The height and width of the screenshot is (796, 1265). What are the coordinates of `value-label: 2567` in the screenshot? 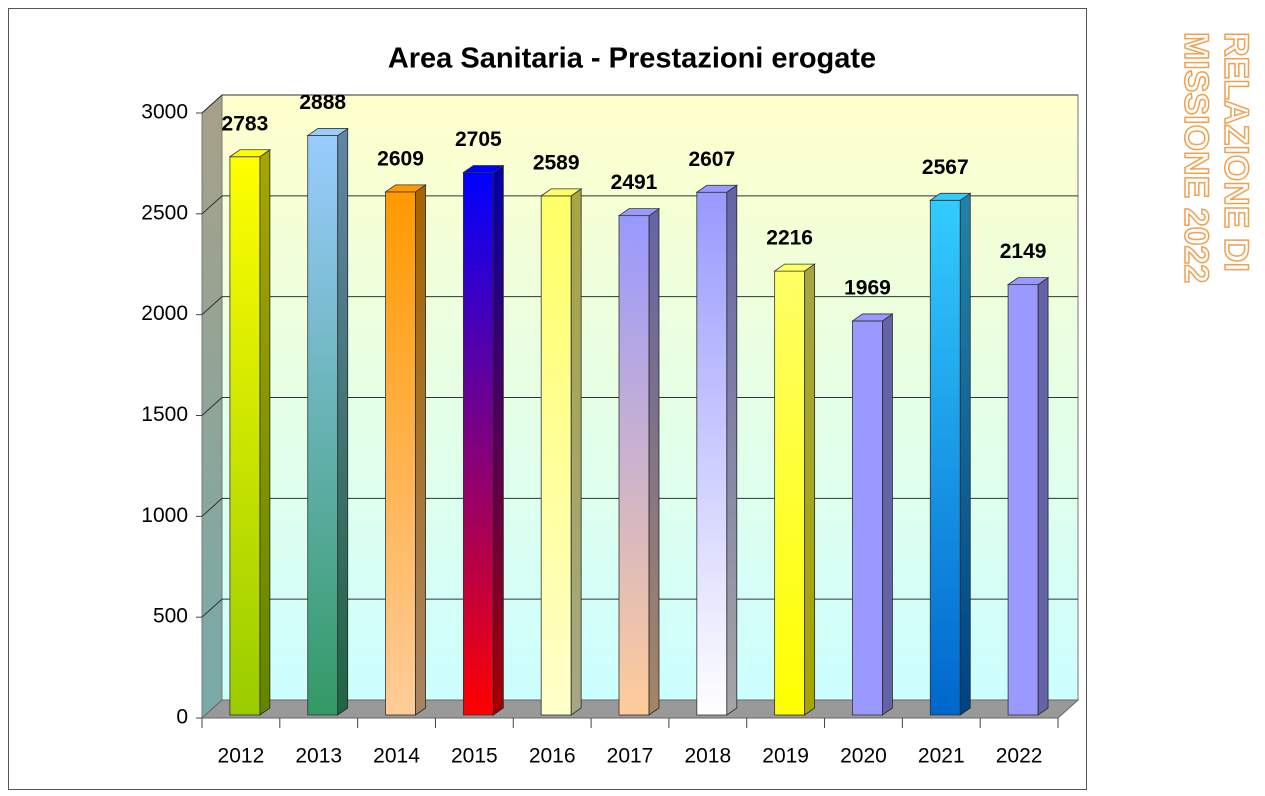 It's located at (945, 167).